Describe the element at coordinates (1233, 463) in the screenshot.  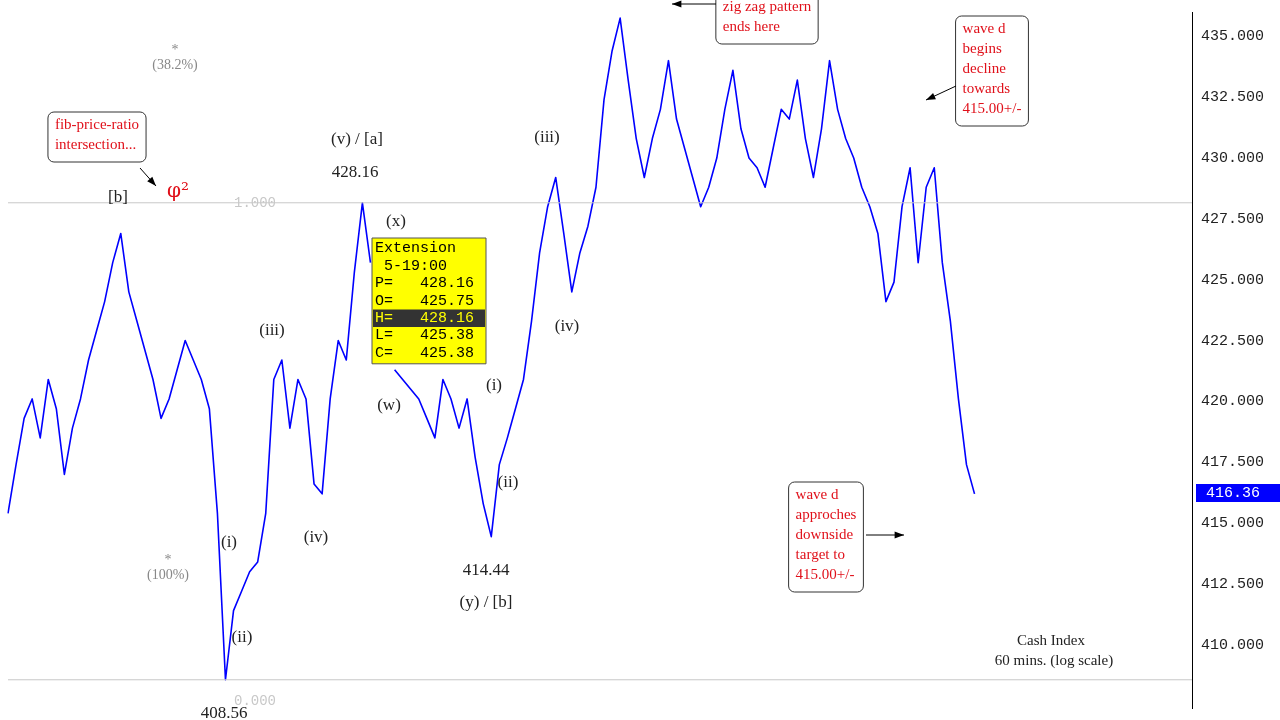
I see `y-tick-label: 417.500` at that location.